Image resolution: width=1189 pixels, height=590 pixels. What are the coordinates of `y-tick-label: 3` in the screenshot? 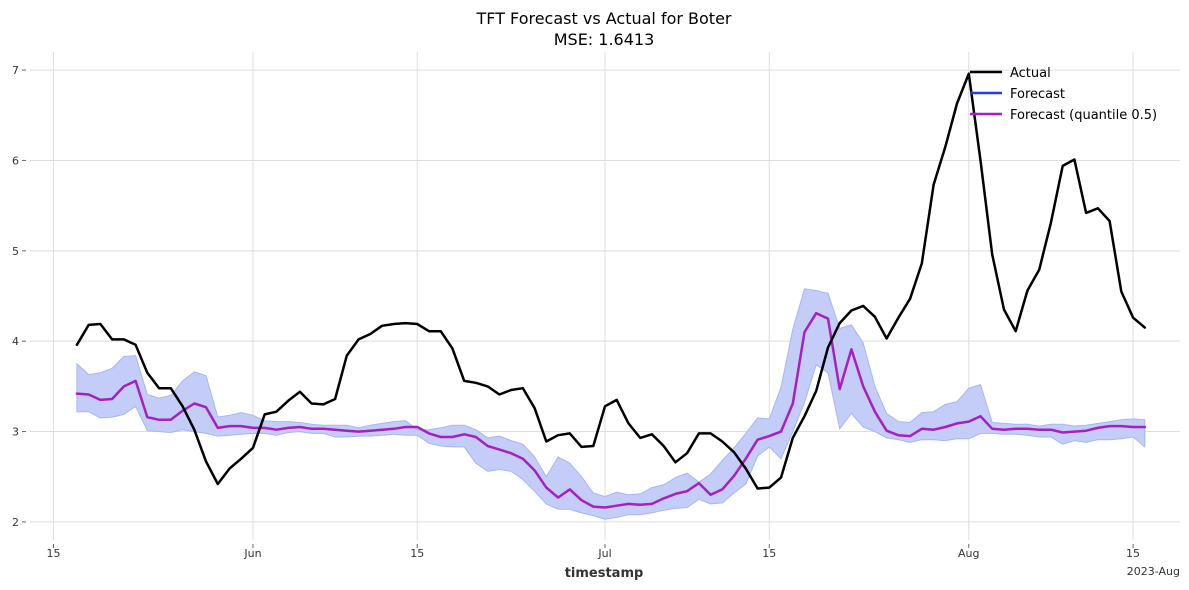 It's located at (15, 432).